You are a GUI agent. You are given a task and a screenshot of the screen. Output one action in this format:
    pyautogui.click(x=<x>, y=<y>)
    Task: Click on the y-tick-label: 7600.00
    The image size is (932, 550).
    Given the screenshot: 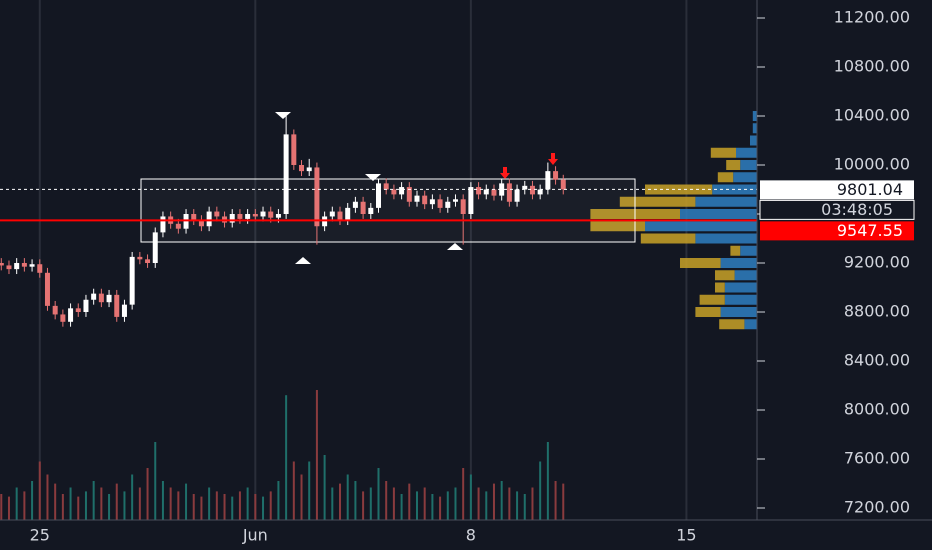 What is the action you would take?
    pyautogui.click(x=877, y=457)
    